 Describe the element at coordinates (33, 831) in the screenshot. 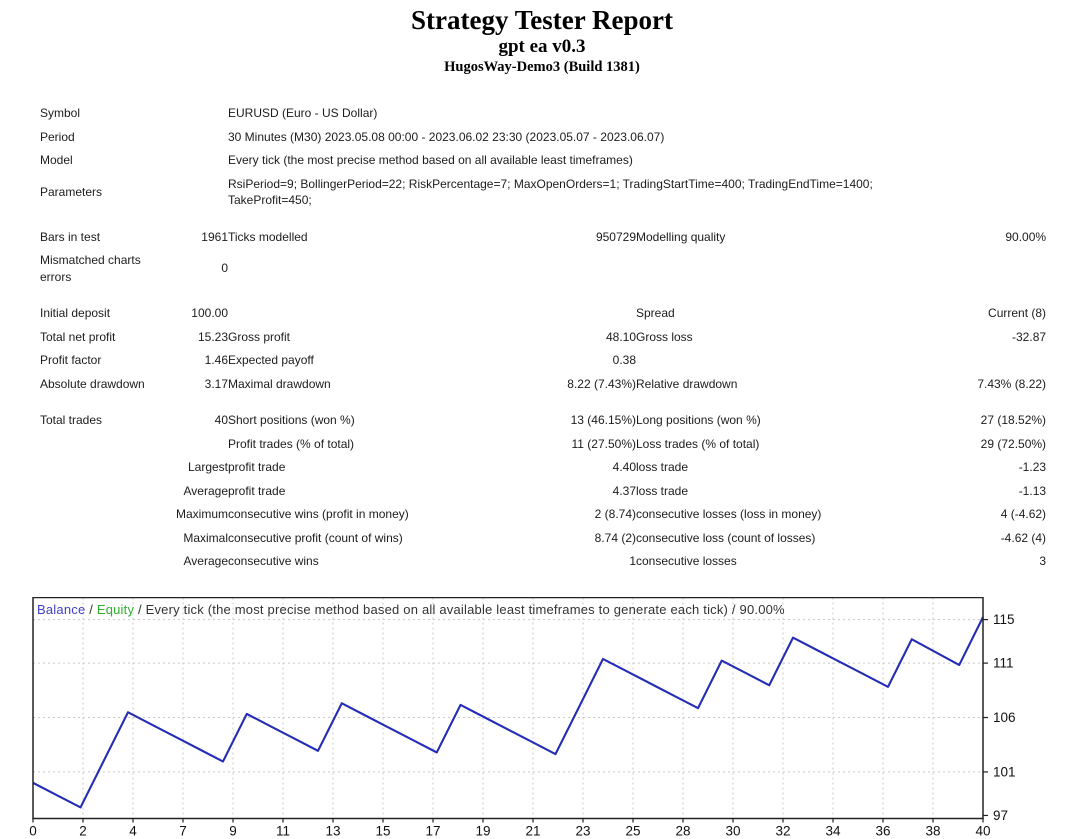

I see `x-axis-label: 0` at that location.